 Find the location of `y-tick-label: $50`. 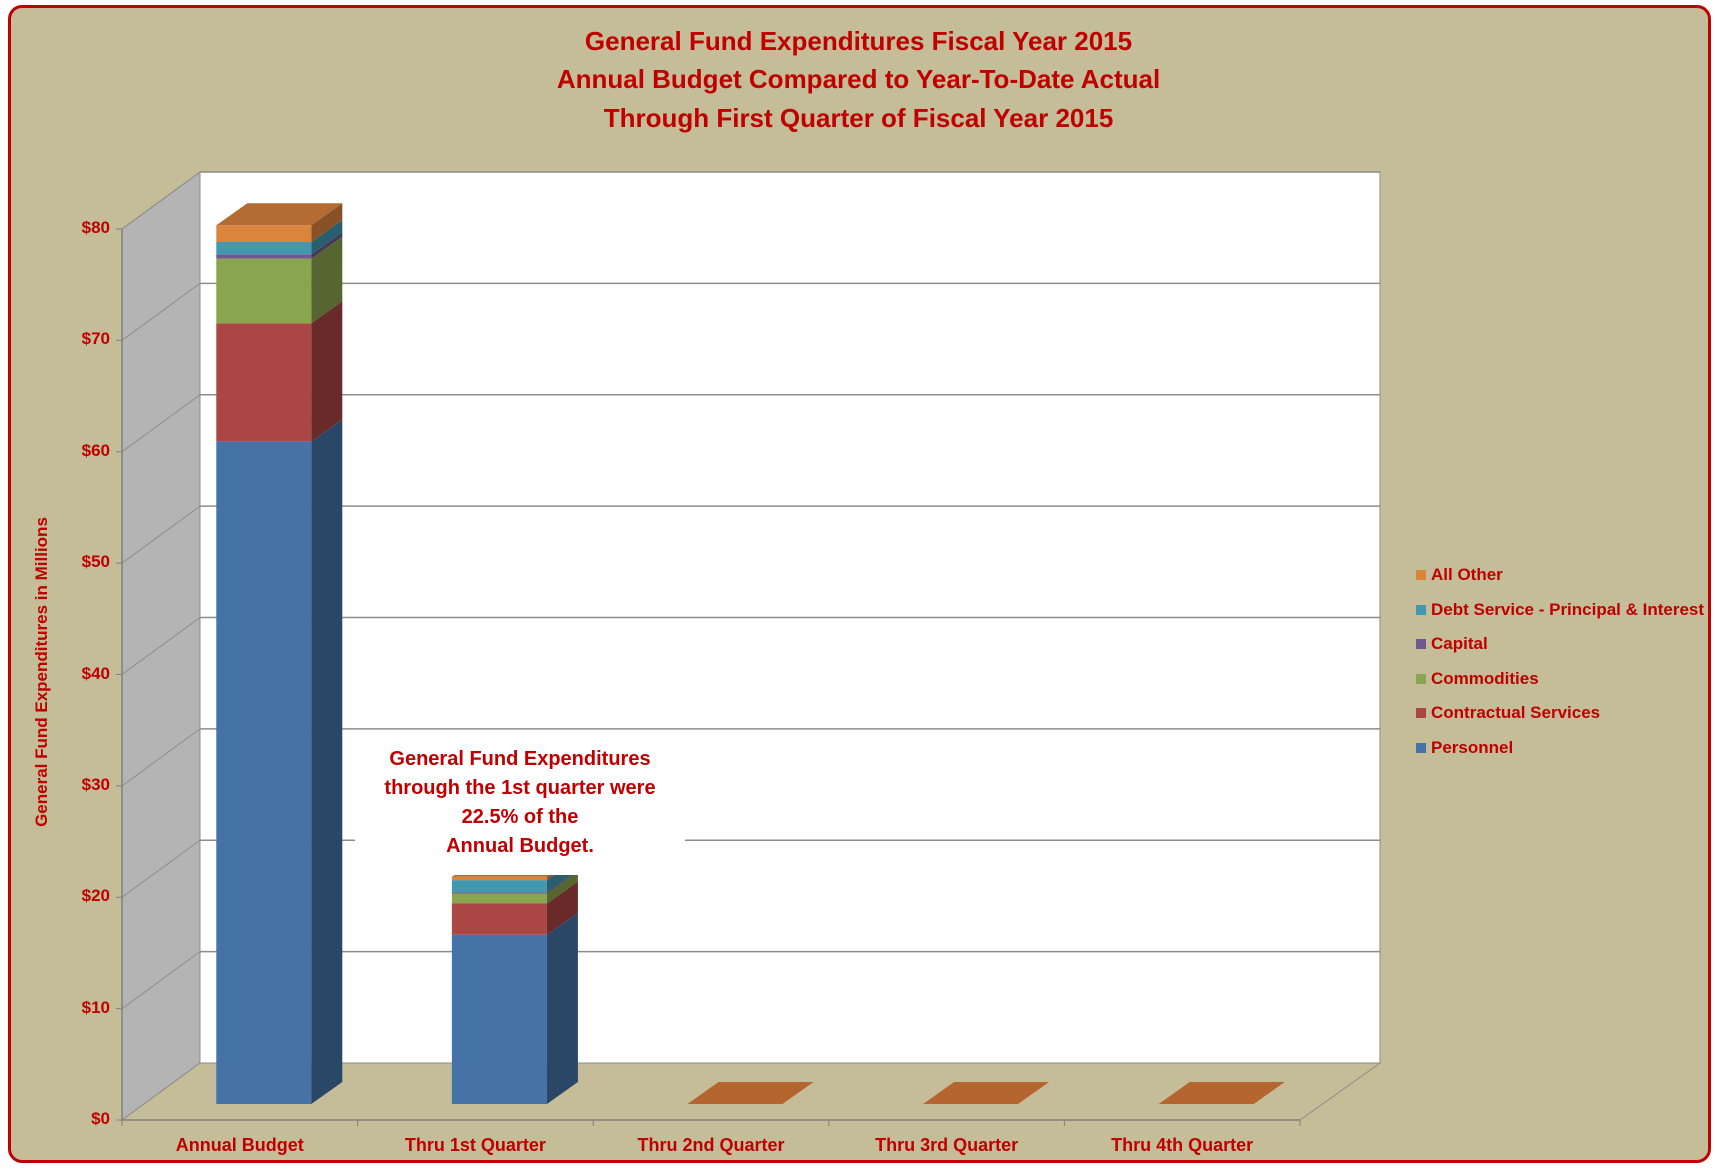

y-tick-label: $50 is located at coordinates (95, 562).